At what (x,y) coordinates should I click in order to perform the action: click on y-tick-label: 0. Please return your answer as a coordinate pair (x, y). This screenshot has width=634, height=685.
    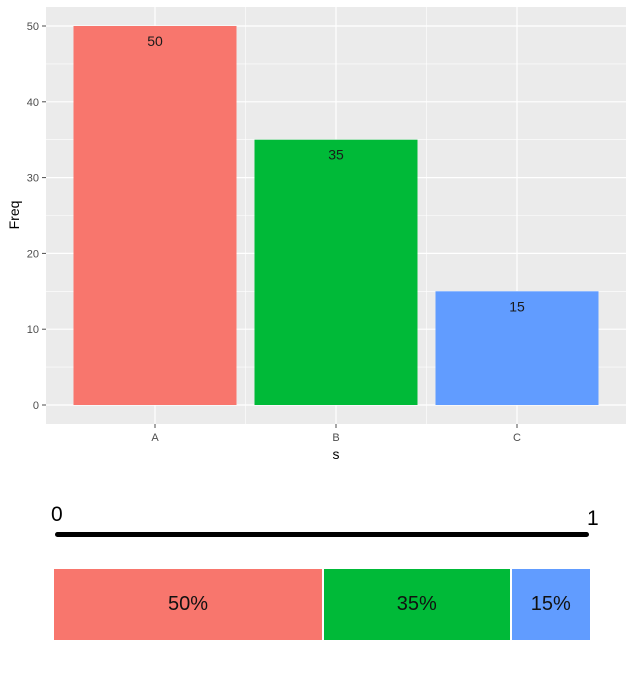
    Looking at the image, I should click on (36, 406).